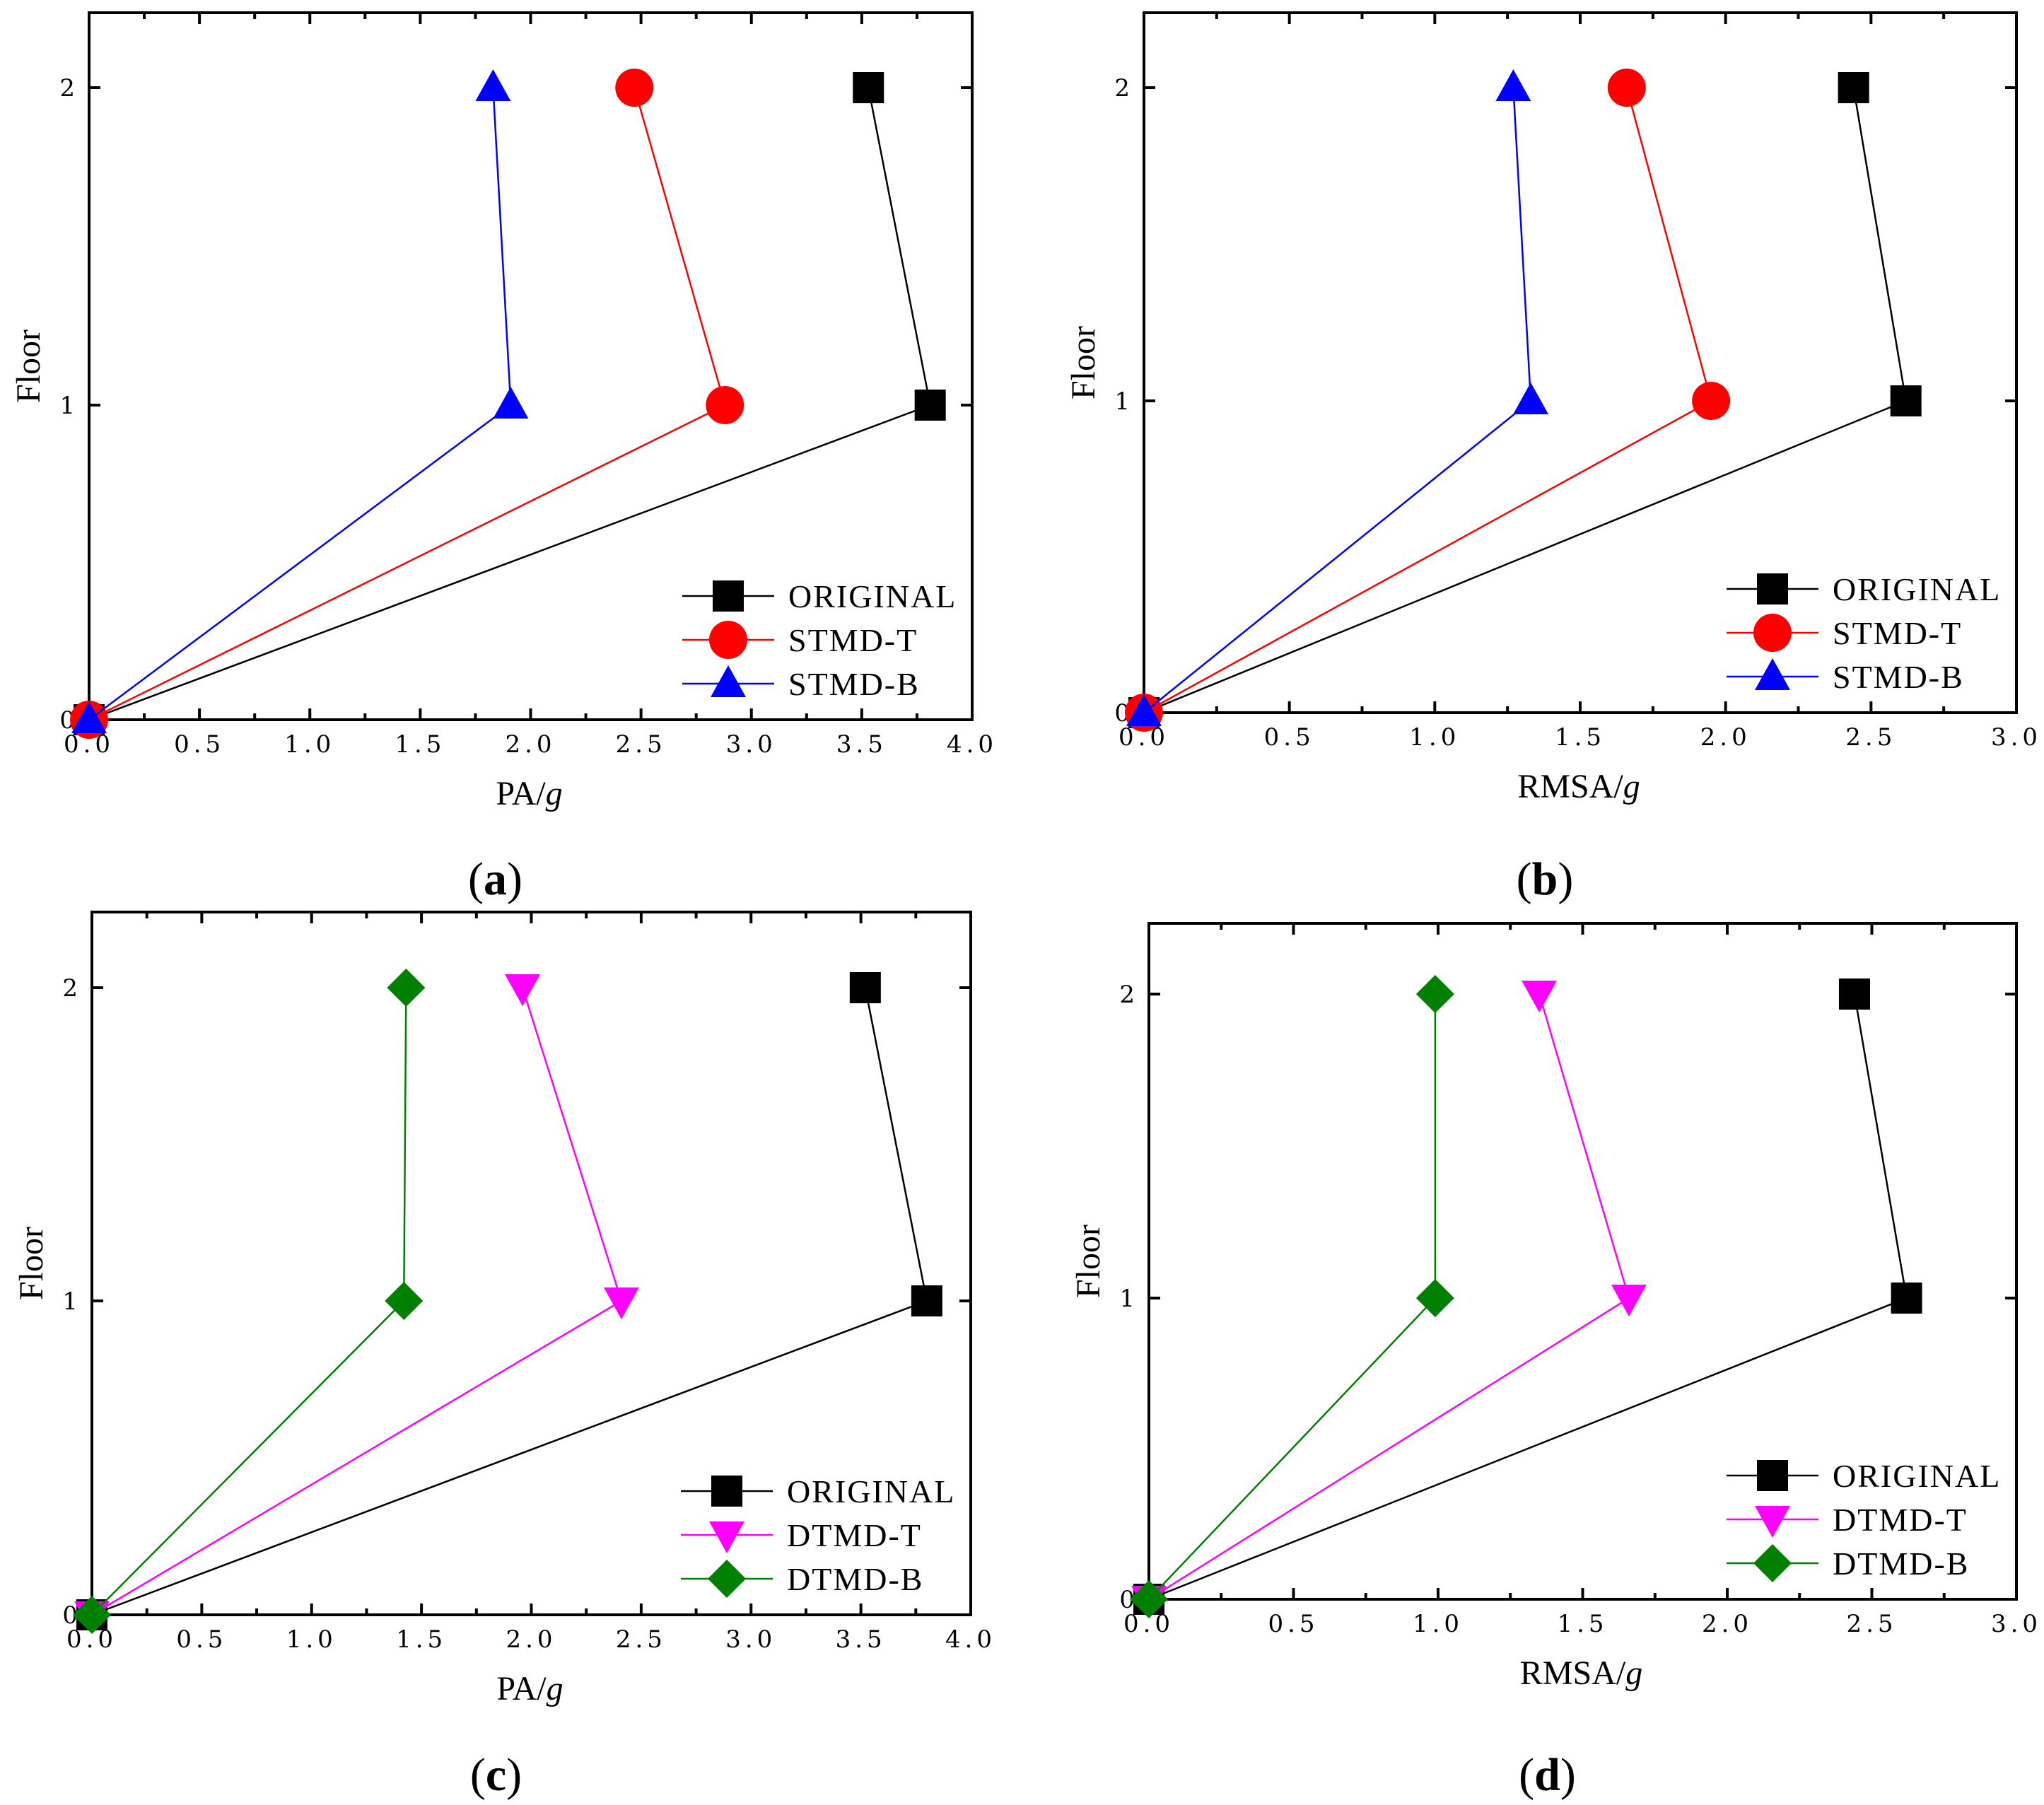 Image resolution: width=2044 pixels, height=1805 pixels. What do you see at coordinates (496, 1775) in the screenshot?
I see `panel-tag: (c)` at bounding box center [496, 1775].